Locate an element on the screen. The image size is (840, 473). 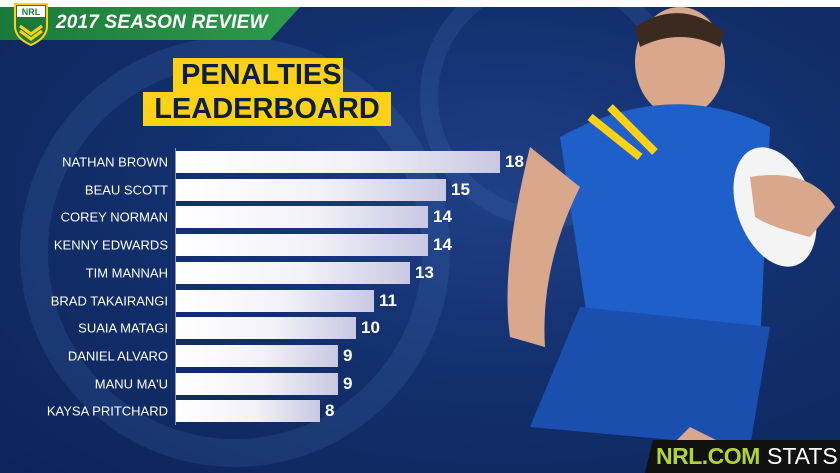
chart-title-line-1: PENALTIES is located at coordinates (258, 75).